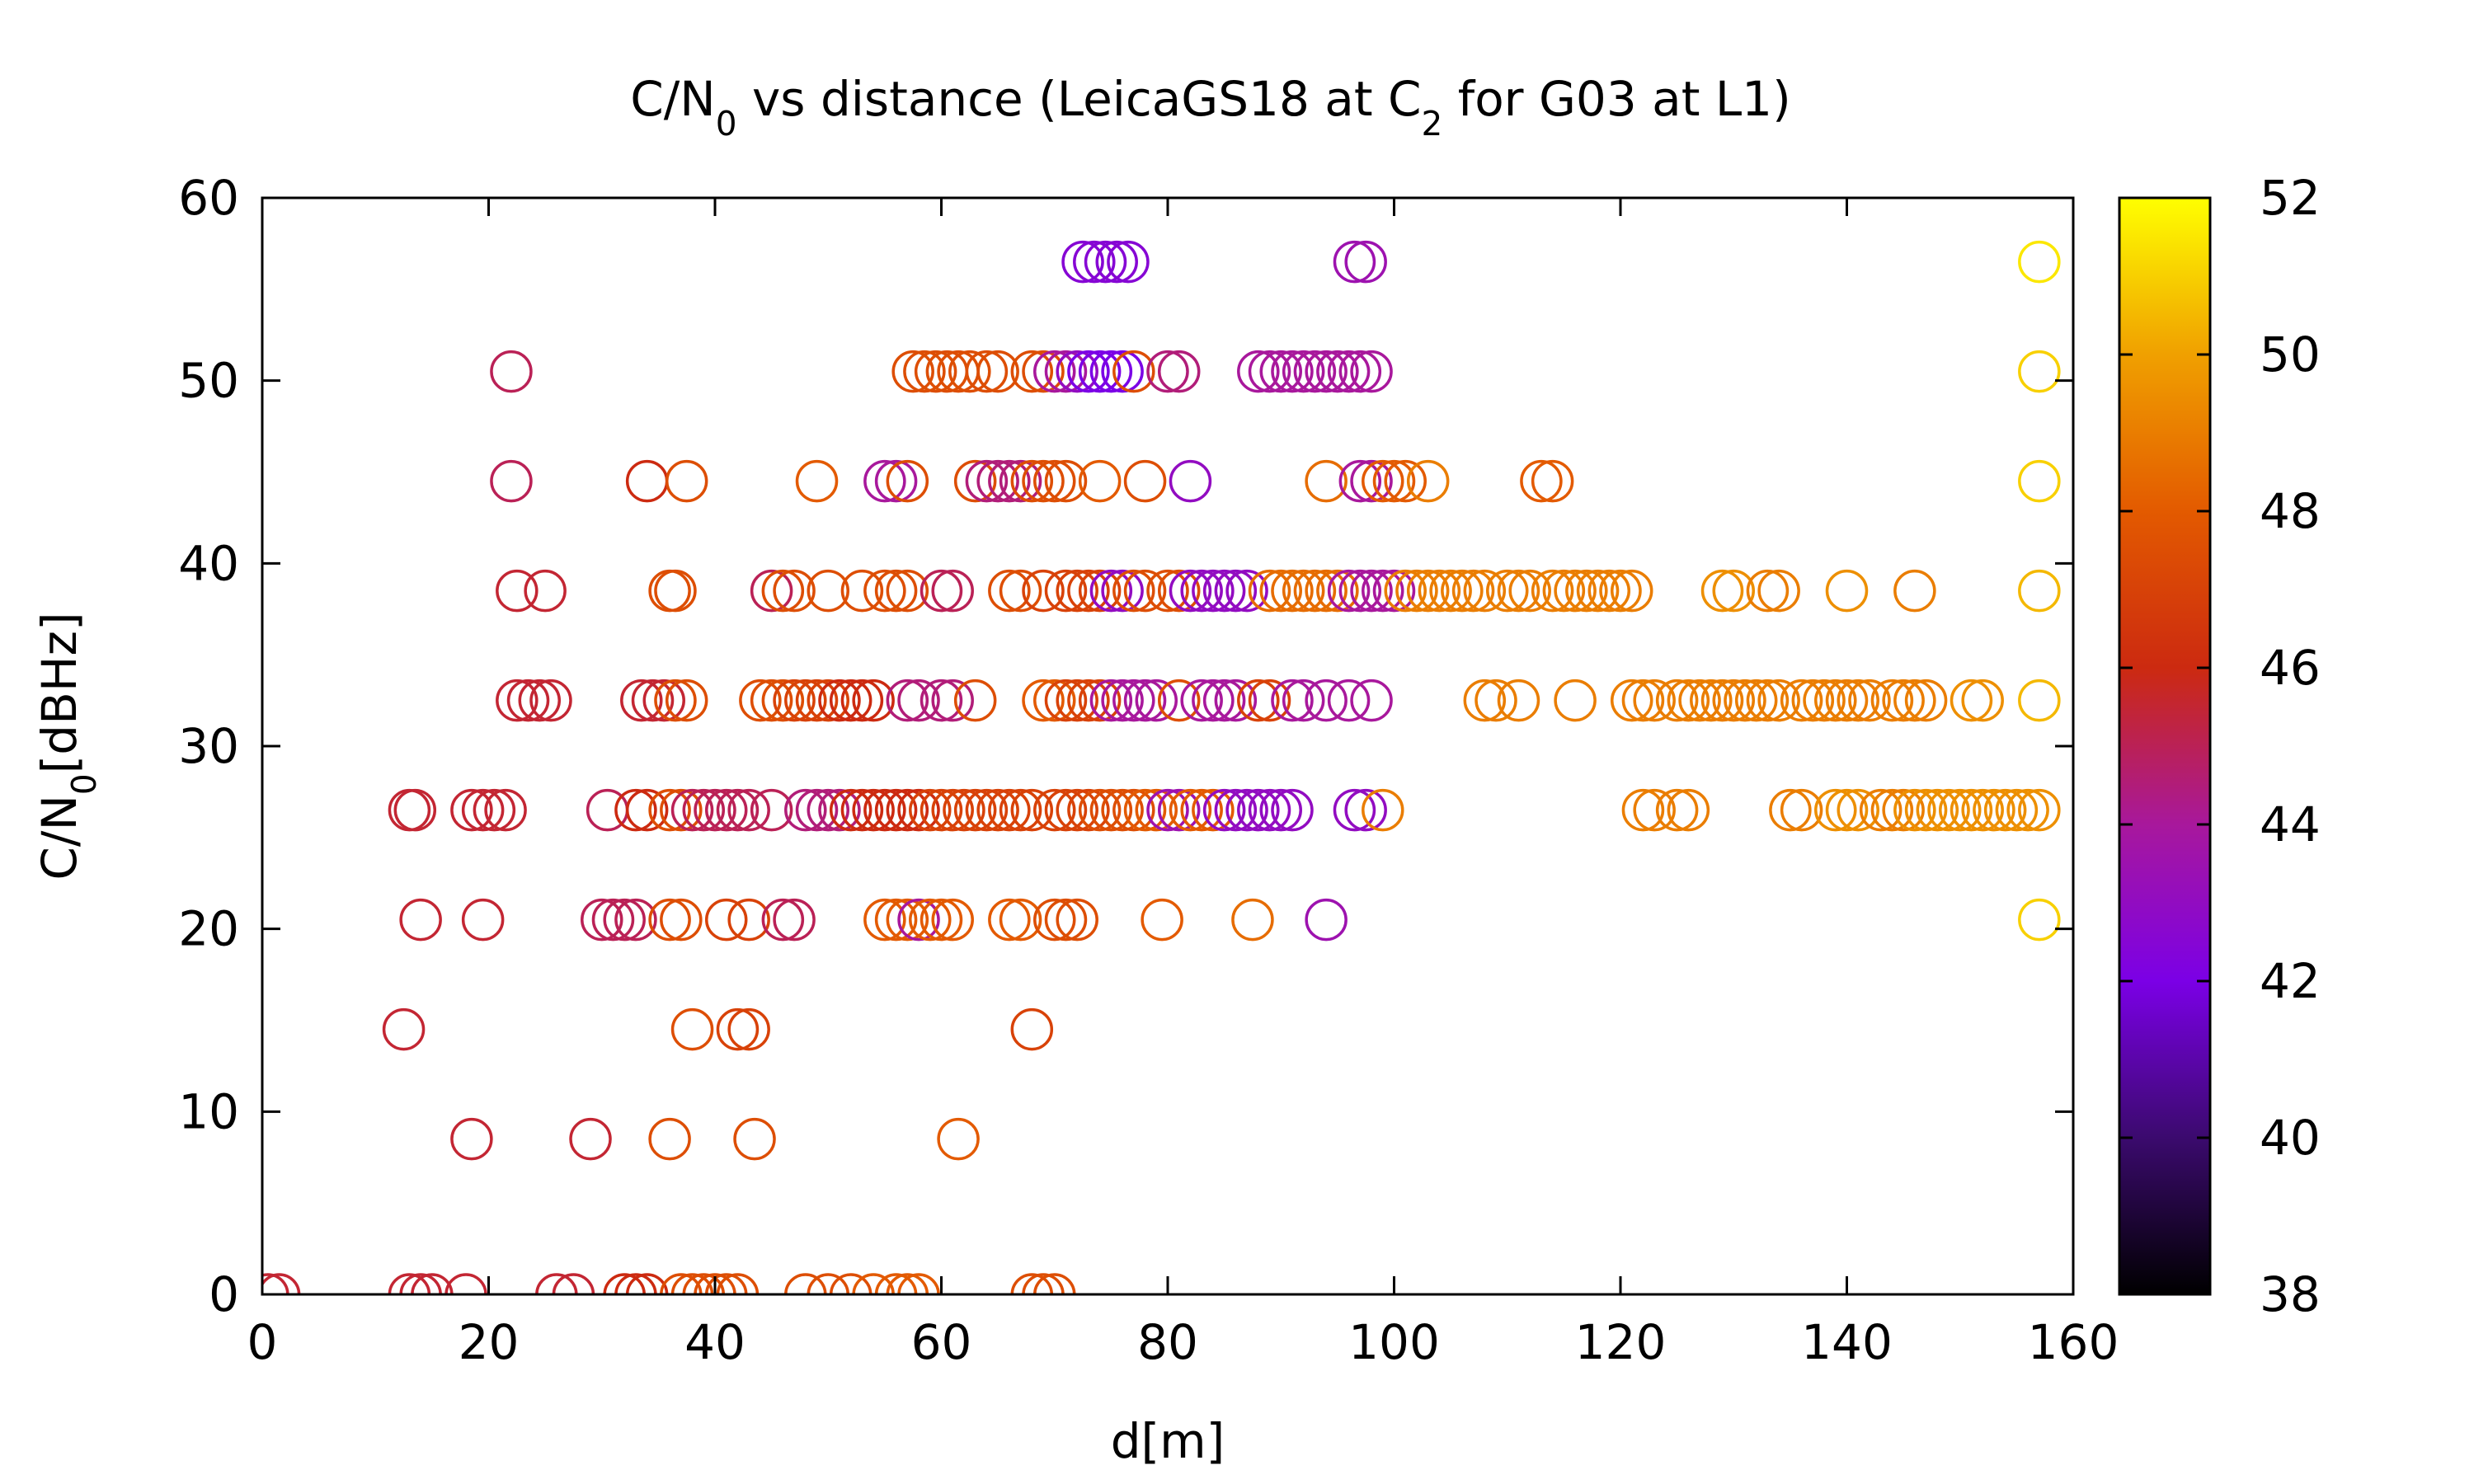  What do you see at coordinates (489, 1342) in the screenshot?
I see `x-tick-label: 20` at bounding box center [489, 1342].